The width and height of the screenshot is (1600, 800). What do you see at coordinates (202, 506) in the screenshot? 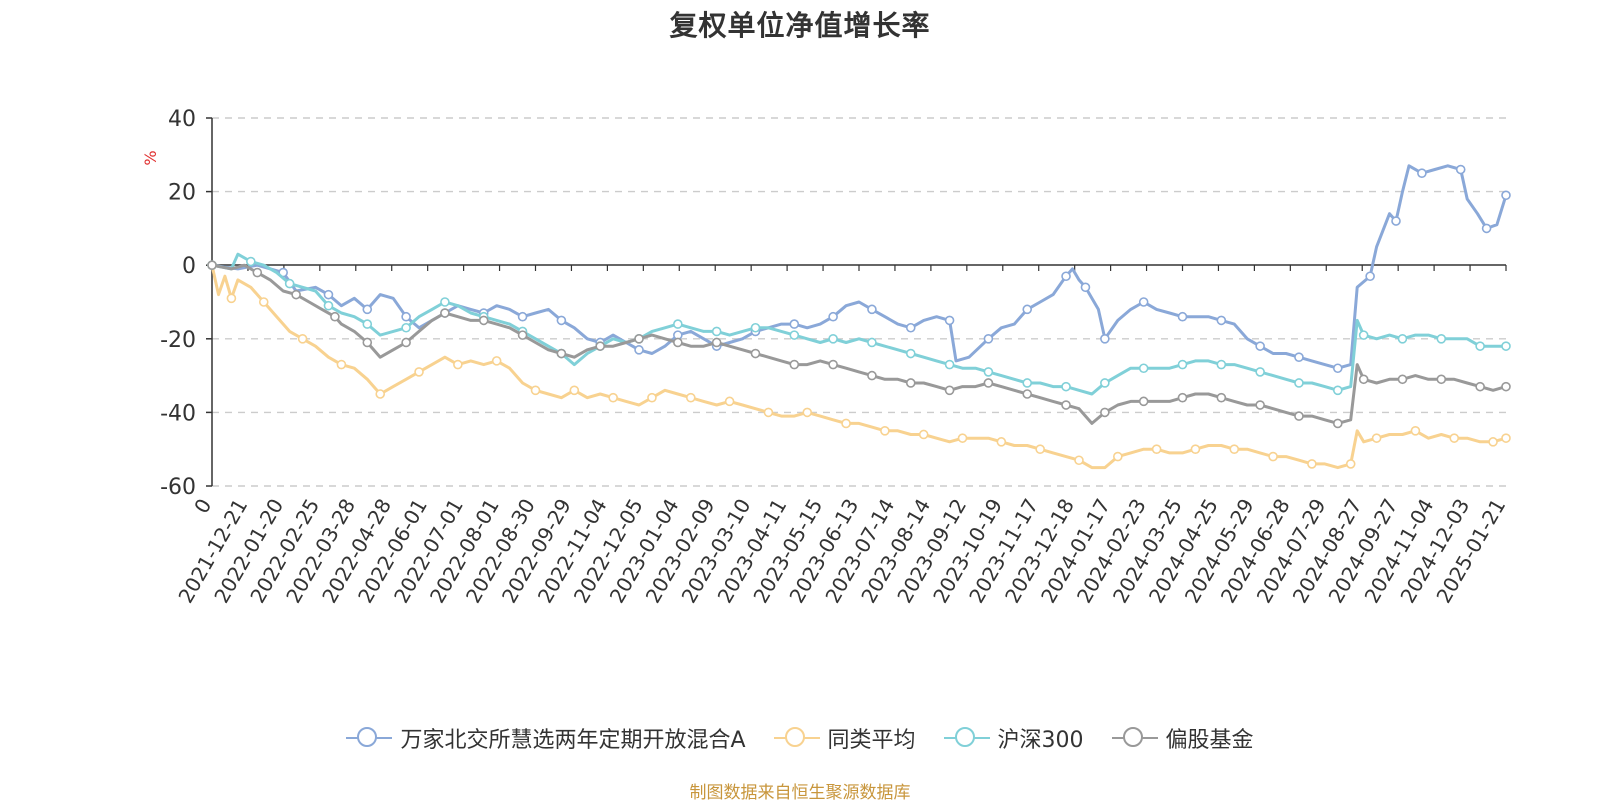
I see `x-tick-label: 0` at bounding box center [202, 506].